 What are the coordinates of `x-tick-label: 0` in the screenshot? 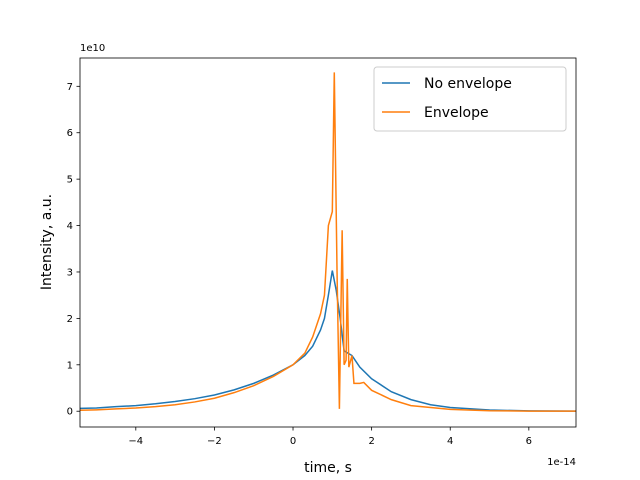 It's located at (293, 441).